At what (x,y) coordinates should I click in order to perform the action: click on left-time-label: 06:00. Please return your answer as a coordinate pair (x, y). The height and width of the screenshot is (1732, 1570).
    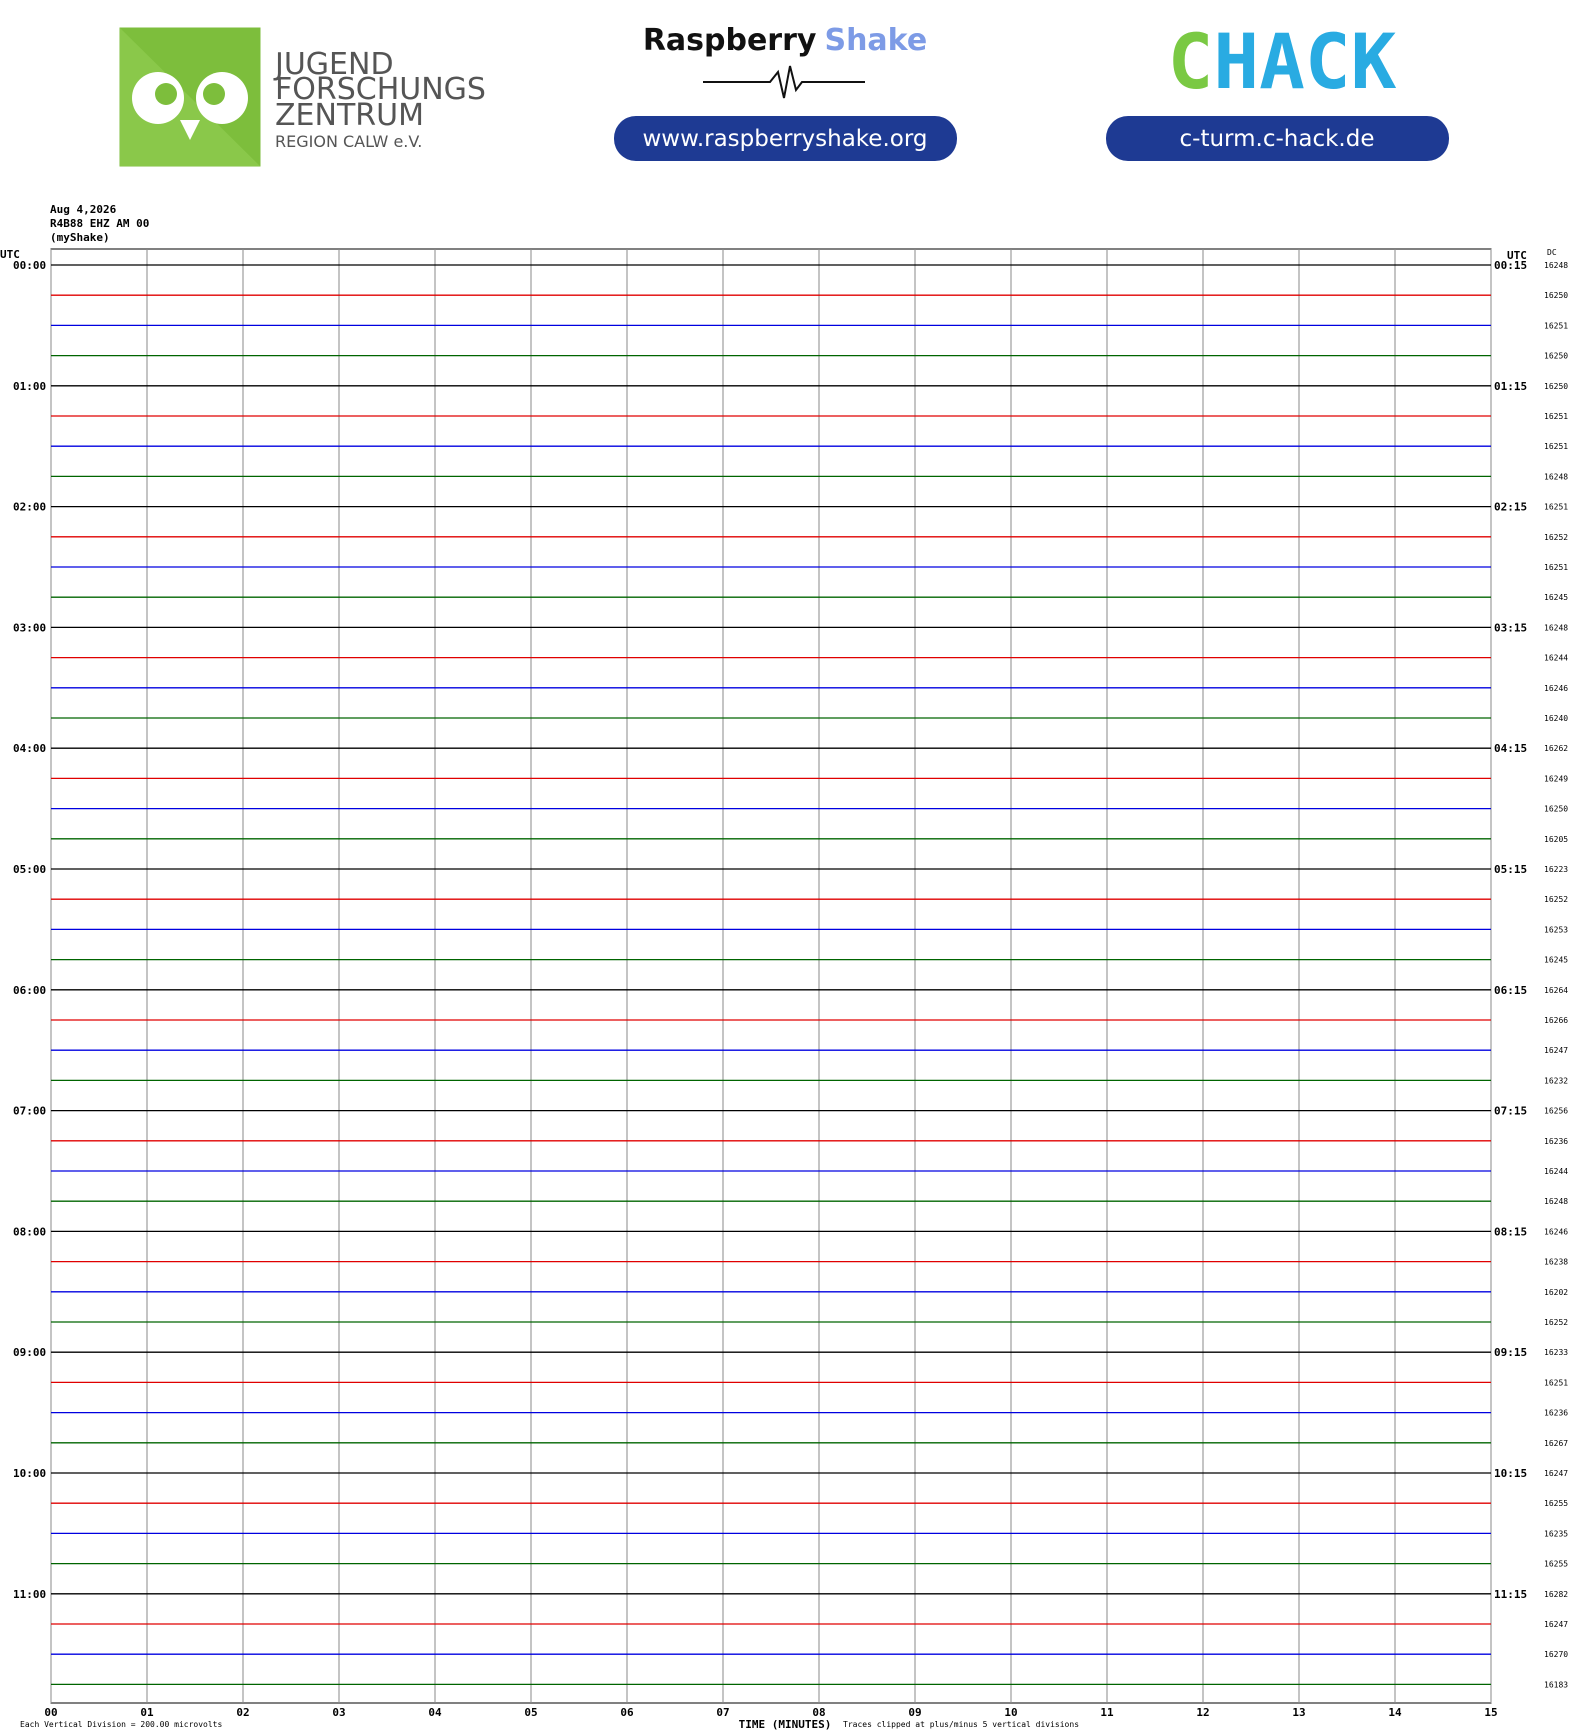
    Looking at the image, I should click on (29, 990).